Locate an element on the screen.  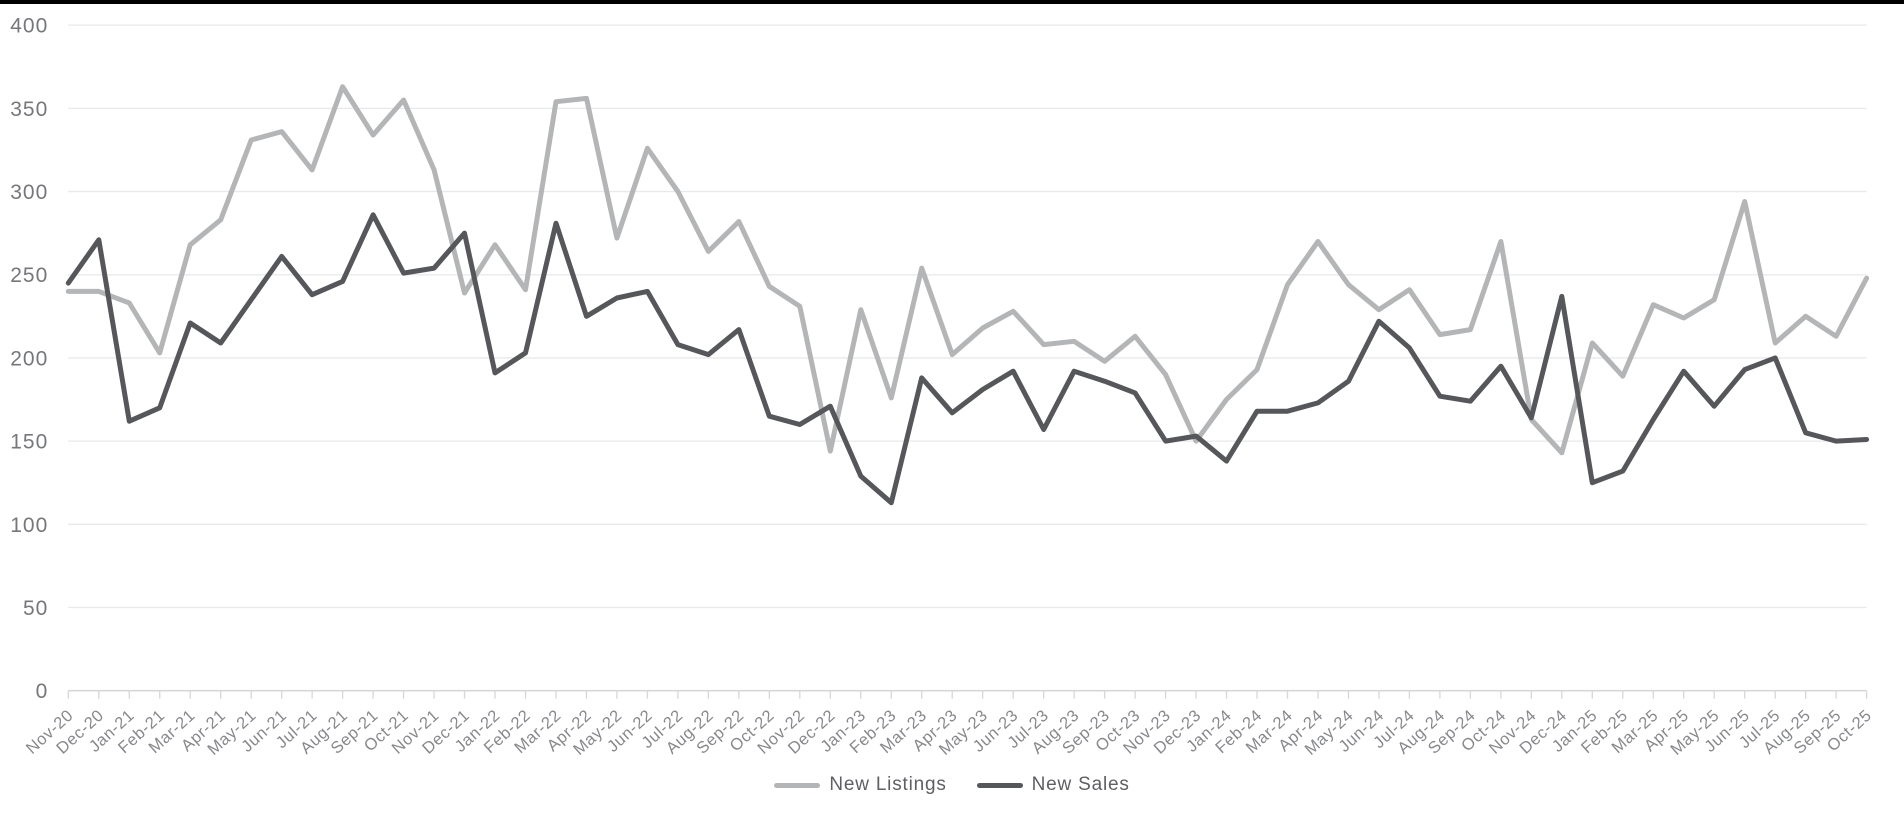
legend-label-new-sales: New Sales is located at coordinates (1080, 784).